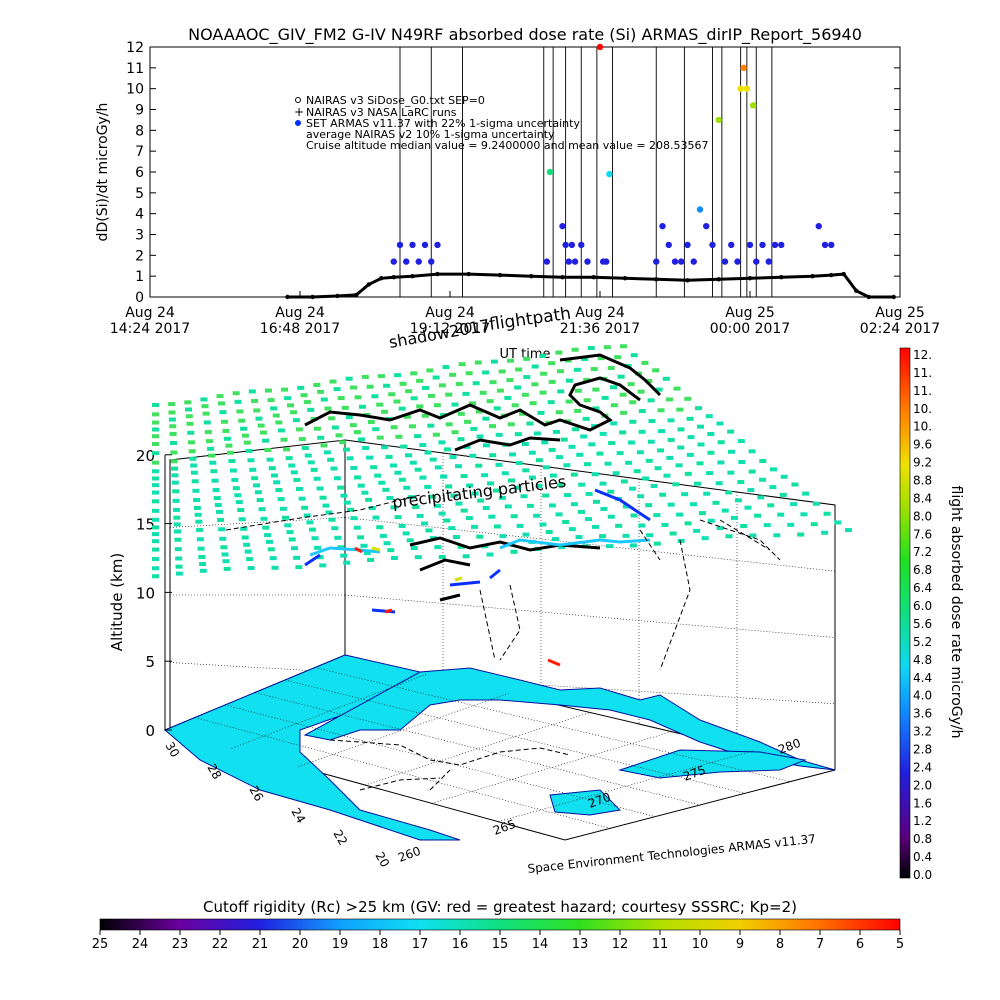 This screenshot has height=1000, width=1000. Describe the element at coordinates (750, 329) in the screenshot. I see `x-tick-time: 00:00 2017` at that location.